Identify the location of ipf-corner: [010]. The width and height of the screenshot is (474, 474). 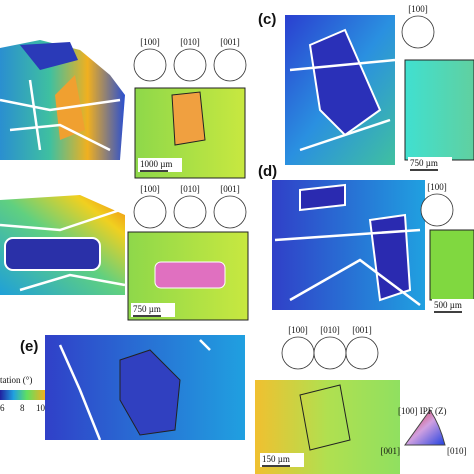
(457, 451).